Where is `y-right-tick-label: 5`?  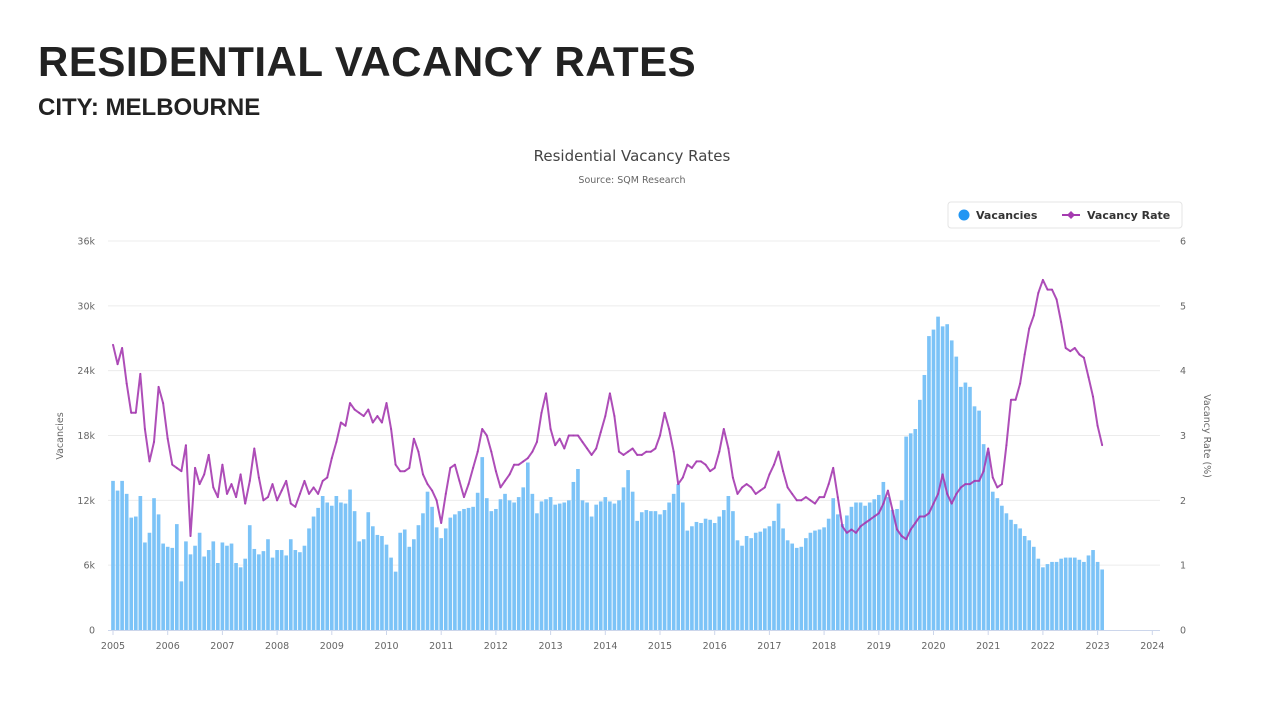 y-right-tick-label: 5 is located at coordinates (1183, 306).